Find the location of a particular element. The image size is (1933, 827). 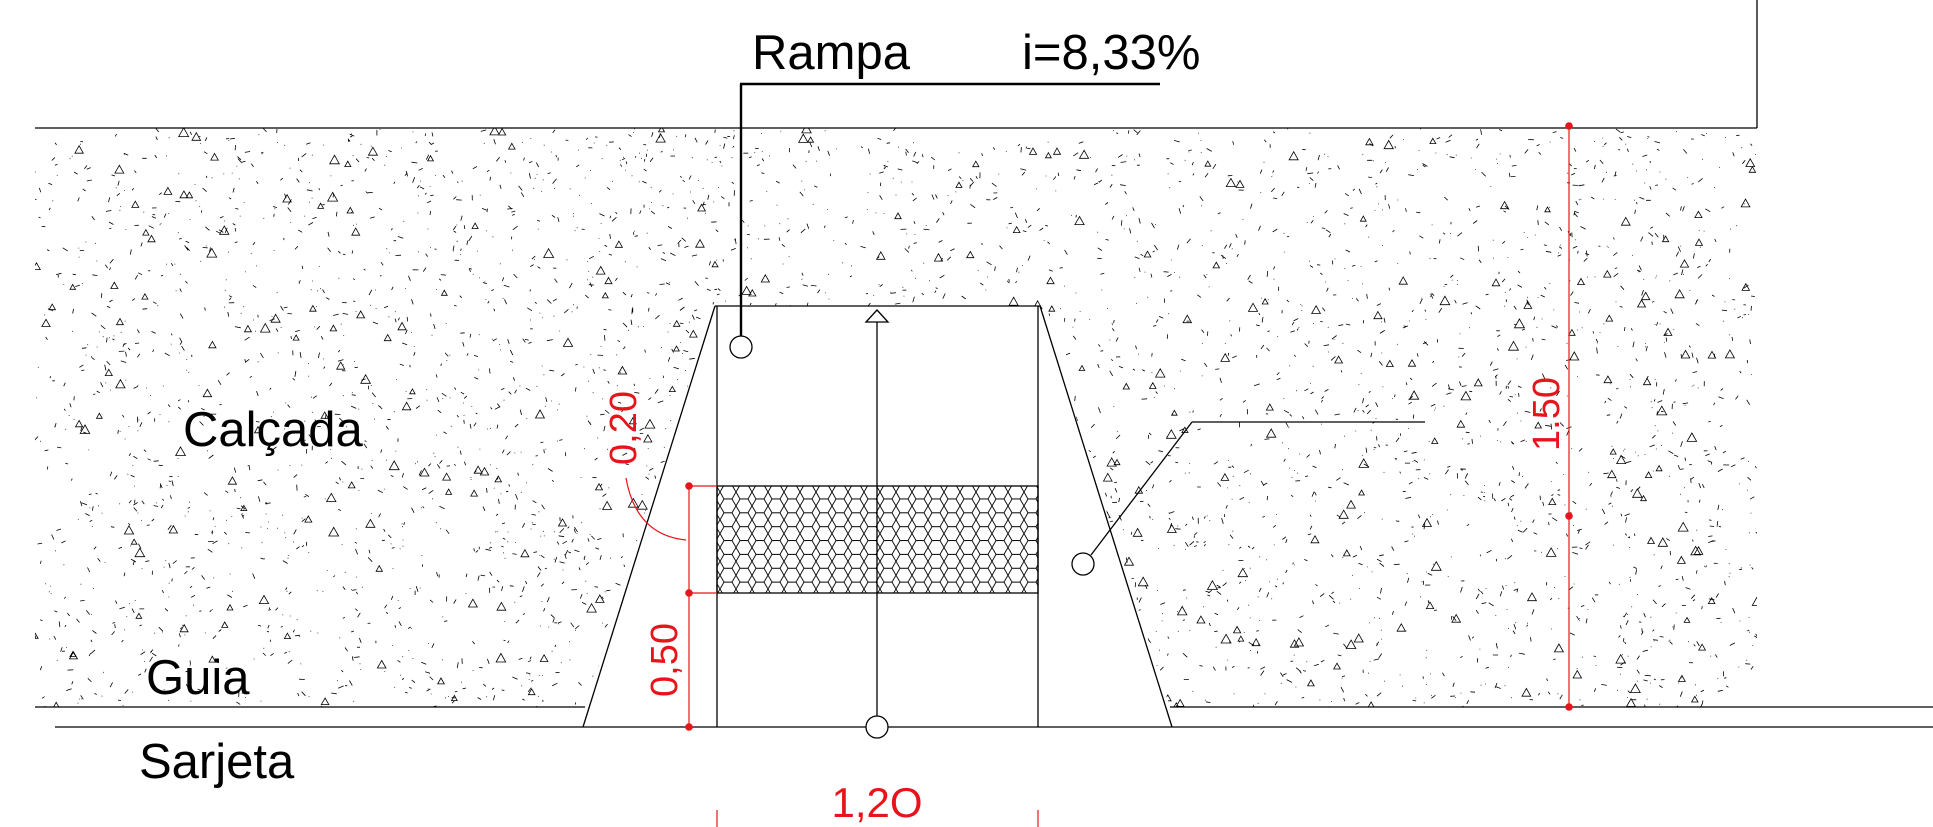

ramp-leader is located at coordinates (944, 220).